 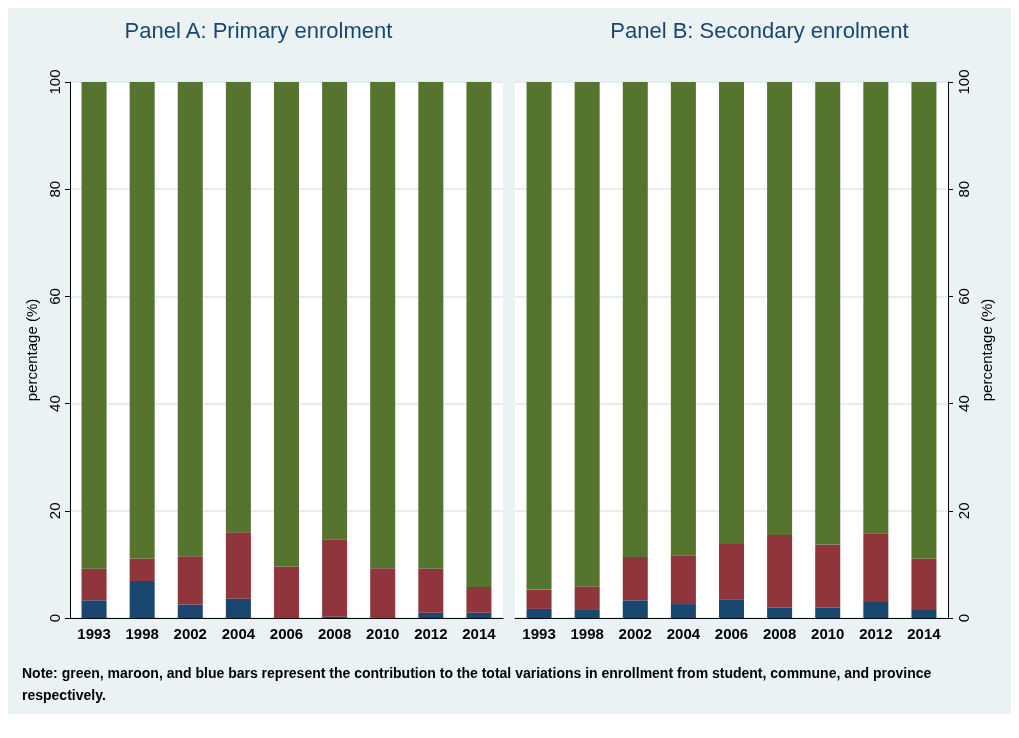 I want to click on text: Note: green, maroon, and blue bars represent the contribution to the total variations in enrollment from student, commune, and province respectively., so click(x=477, y=684).